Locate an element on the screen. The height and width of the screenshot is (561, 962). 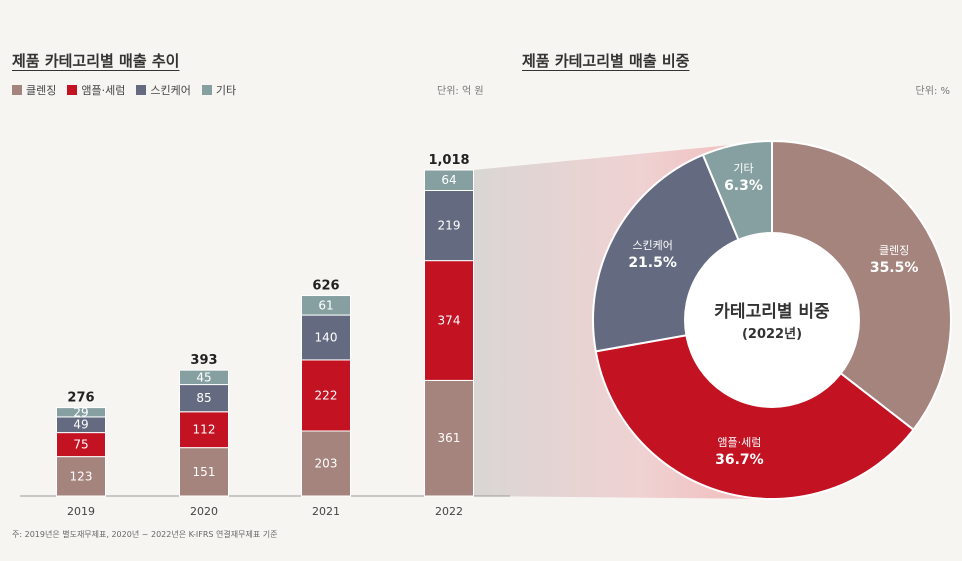
legend-item-cleansing: 클렌징 is located at coordinates (34, 90).